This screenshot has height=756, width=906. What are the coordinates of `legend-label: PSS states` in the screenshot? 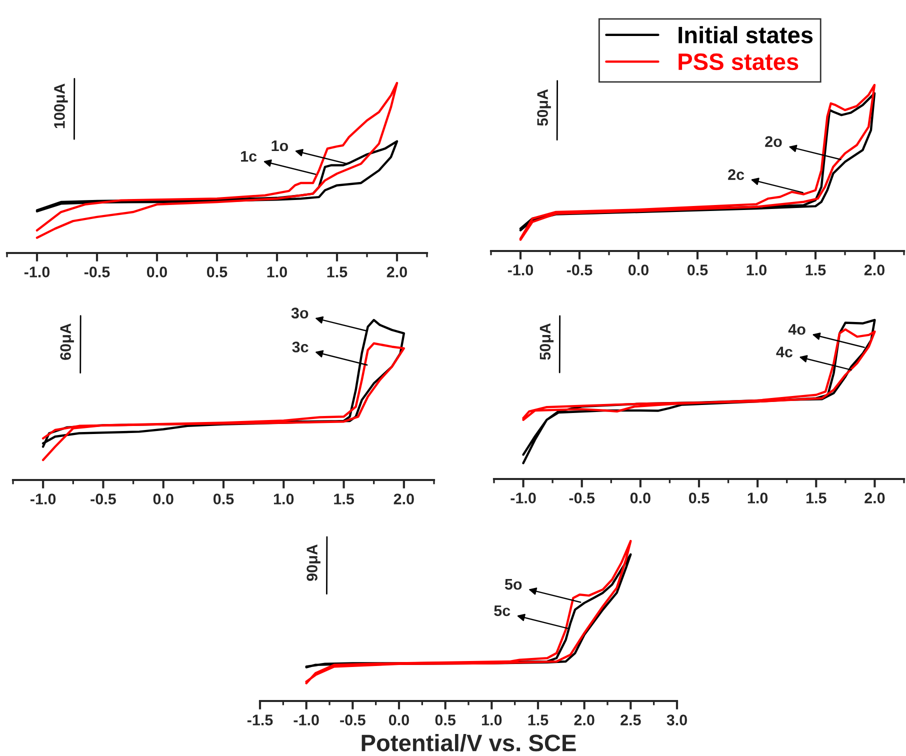 It's located at (738, 61).